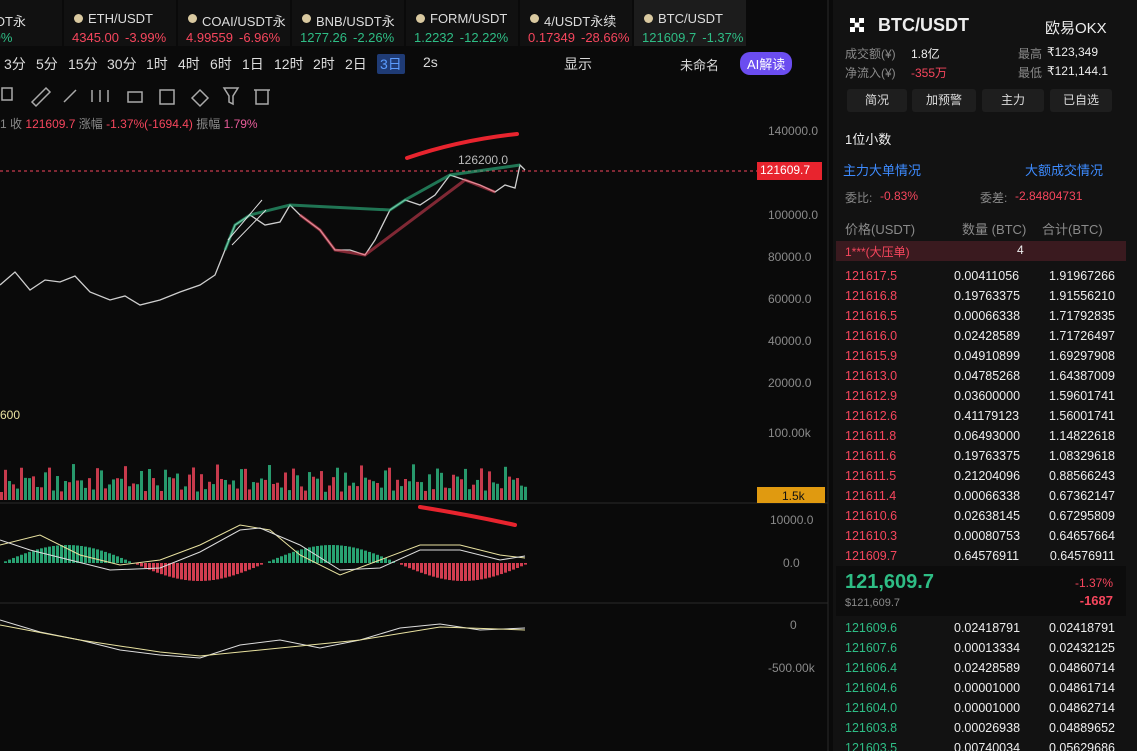 The height and width of the screenshot is (751, 1137). I want to click on panel-button: 已自选, so click(1081, 100).